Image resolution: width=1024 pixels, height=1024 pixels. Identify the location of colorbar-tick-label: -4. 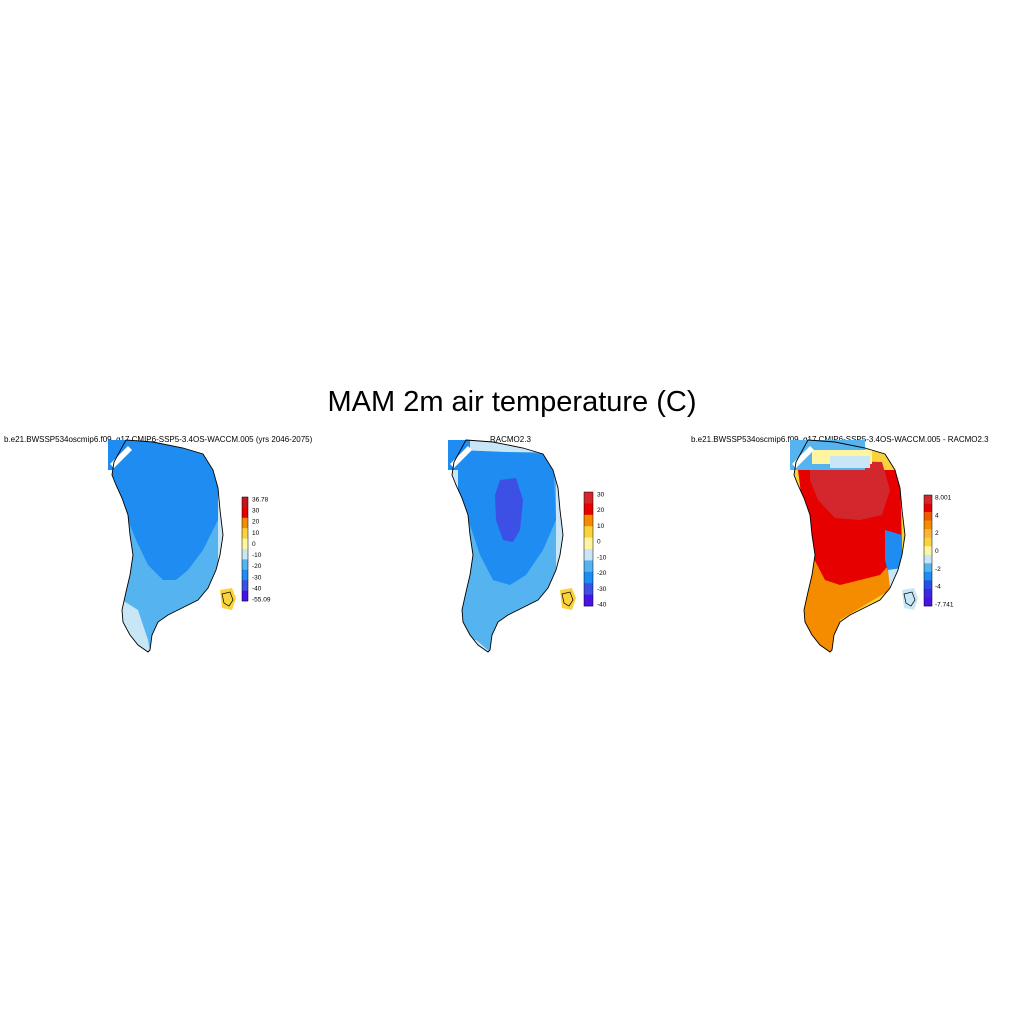
(938, 587).